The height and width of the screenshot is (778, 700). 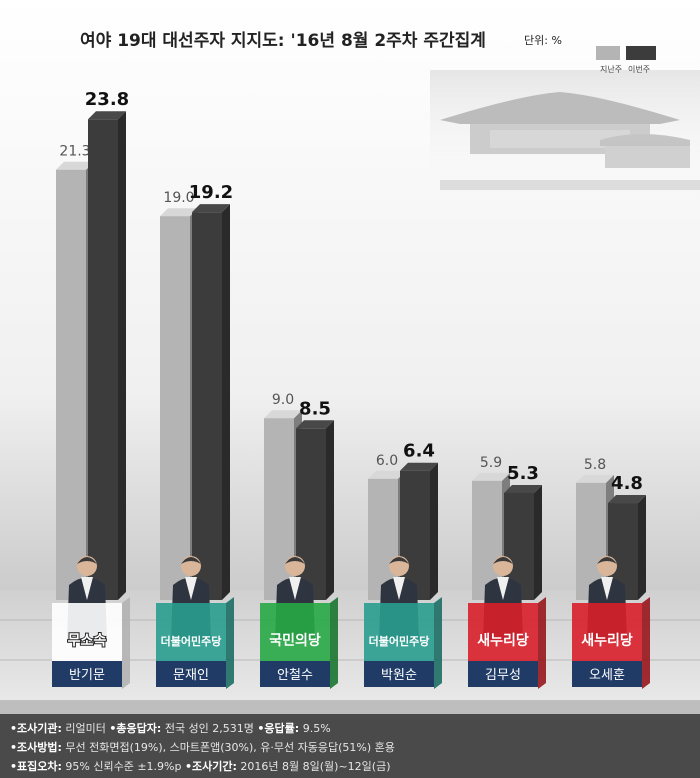 I want to click on candidate-name: 안철수, so click(x=295, y=675).